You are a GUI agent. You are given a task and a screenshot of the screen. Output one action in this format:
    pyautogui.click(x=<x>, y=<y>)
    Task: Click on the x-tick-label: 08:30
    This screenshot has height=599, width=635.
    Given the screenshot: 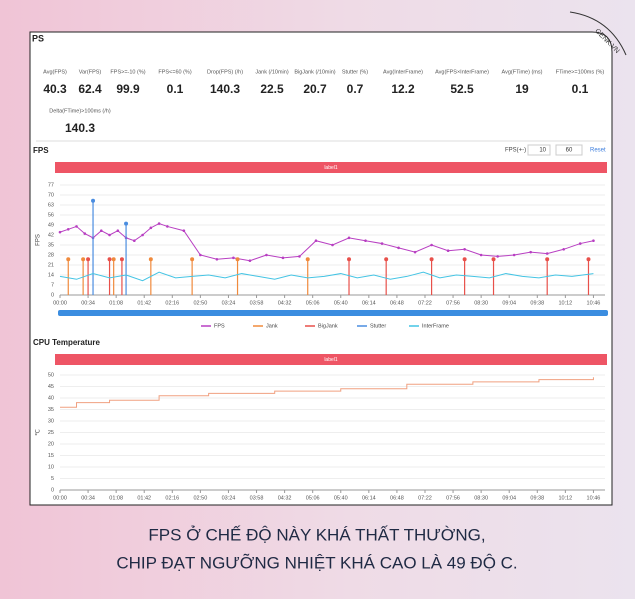 What is the action you would take?
    pyautogui.click(x=481, y=498)
    